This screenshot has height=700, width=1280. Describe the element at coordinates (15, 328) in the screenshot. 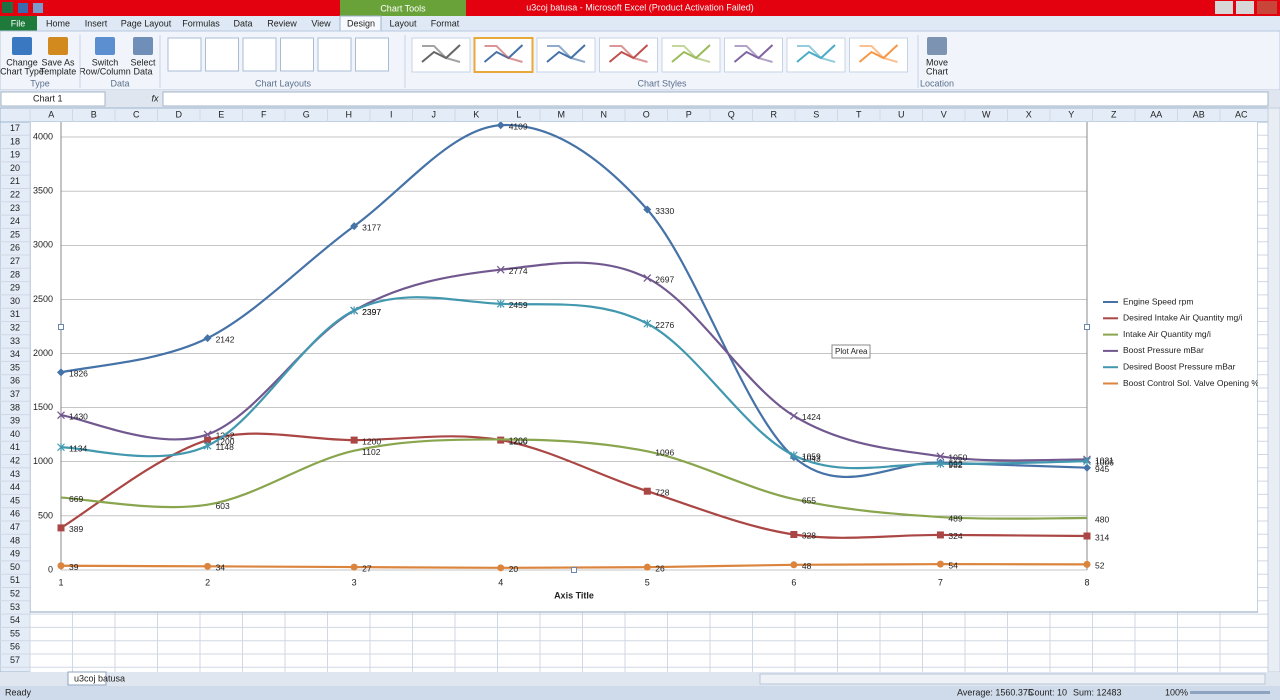

I see `row-header: 32` at that location.